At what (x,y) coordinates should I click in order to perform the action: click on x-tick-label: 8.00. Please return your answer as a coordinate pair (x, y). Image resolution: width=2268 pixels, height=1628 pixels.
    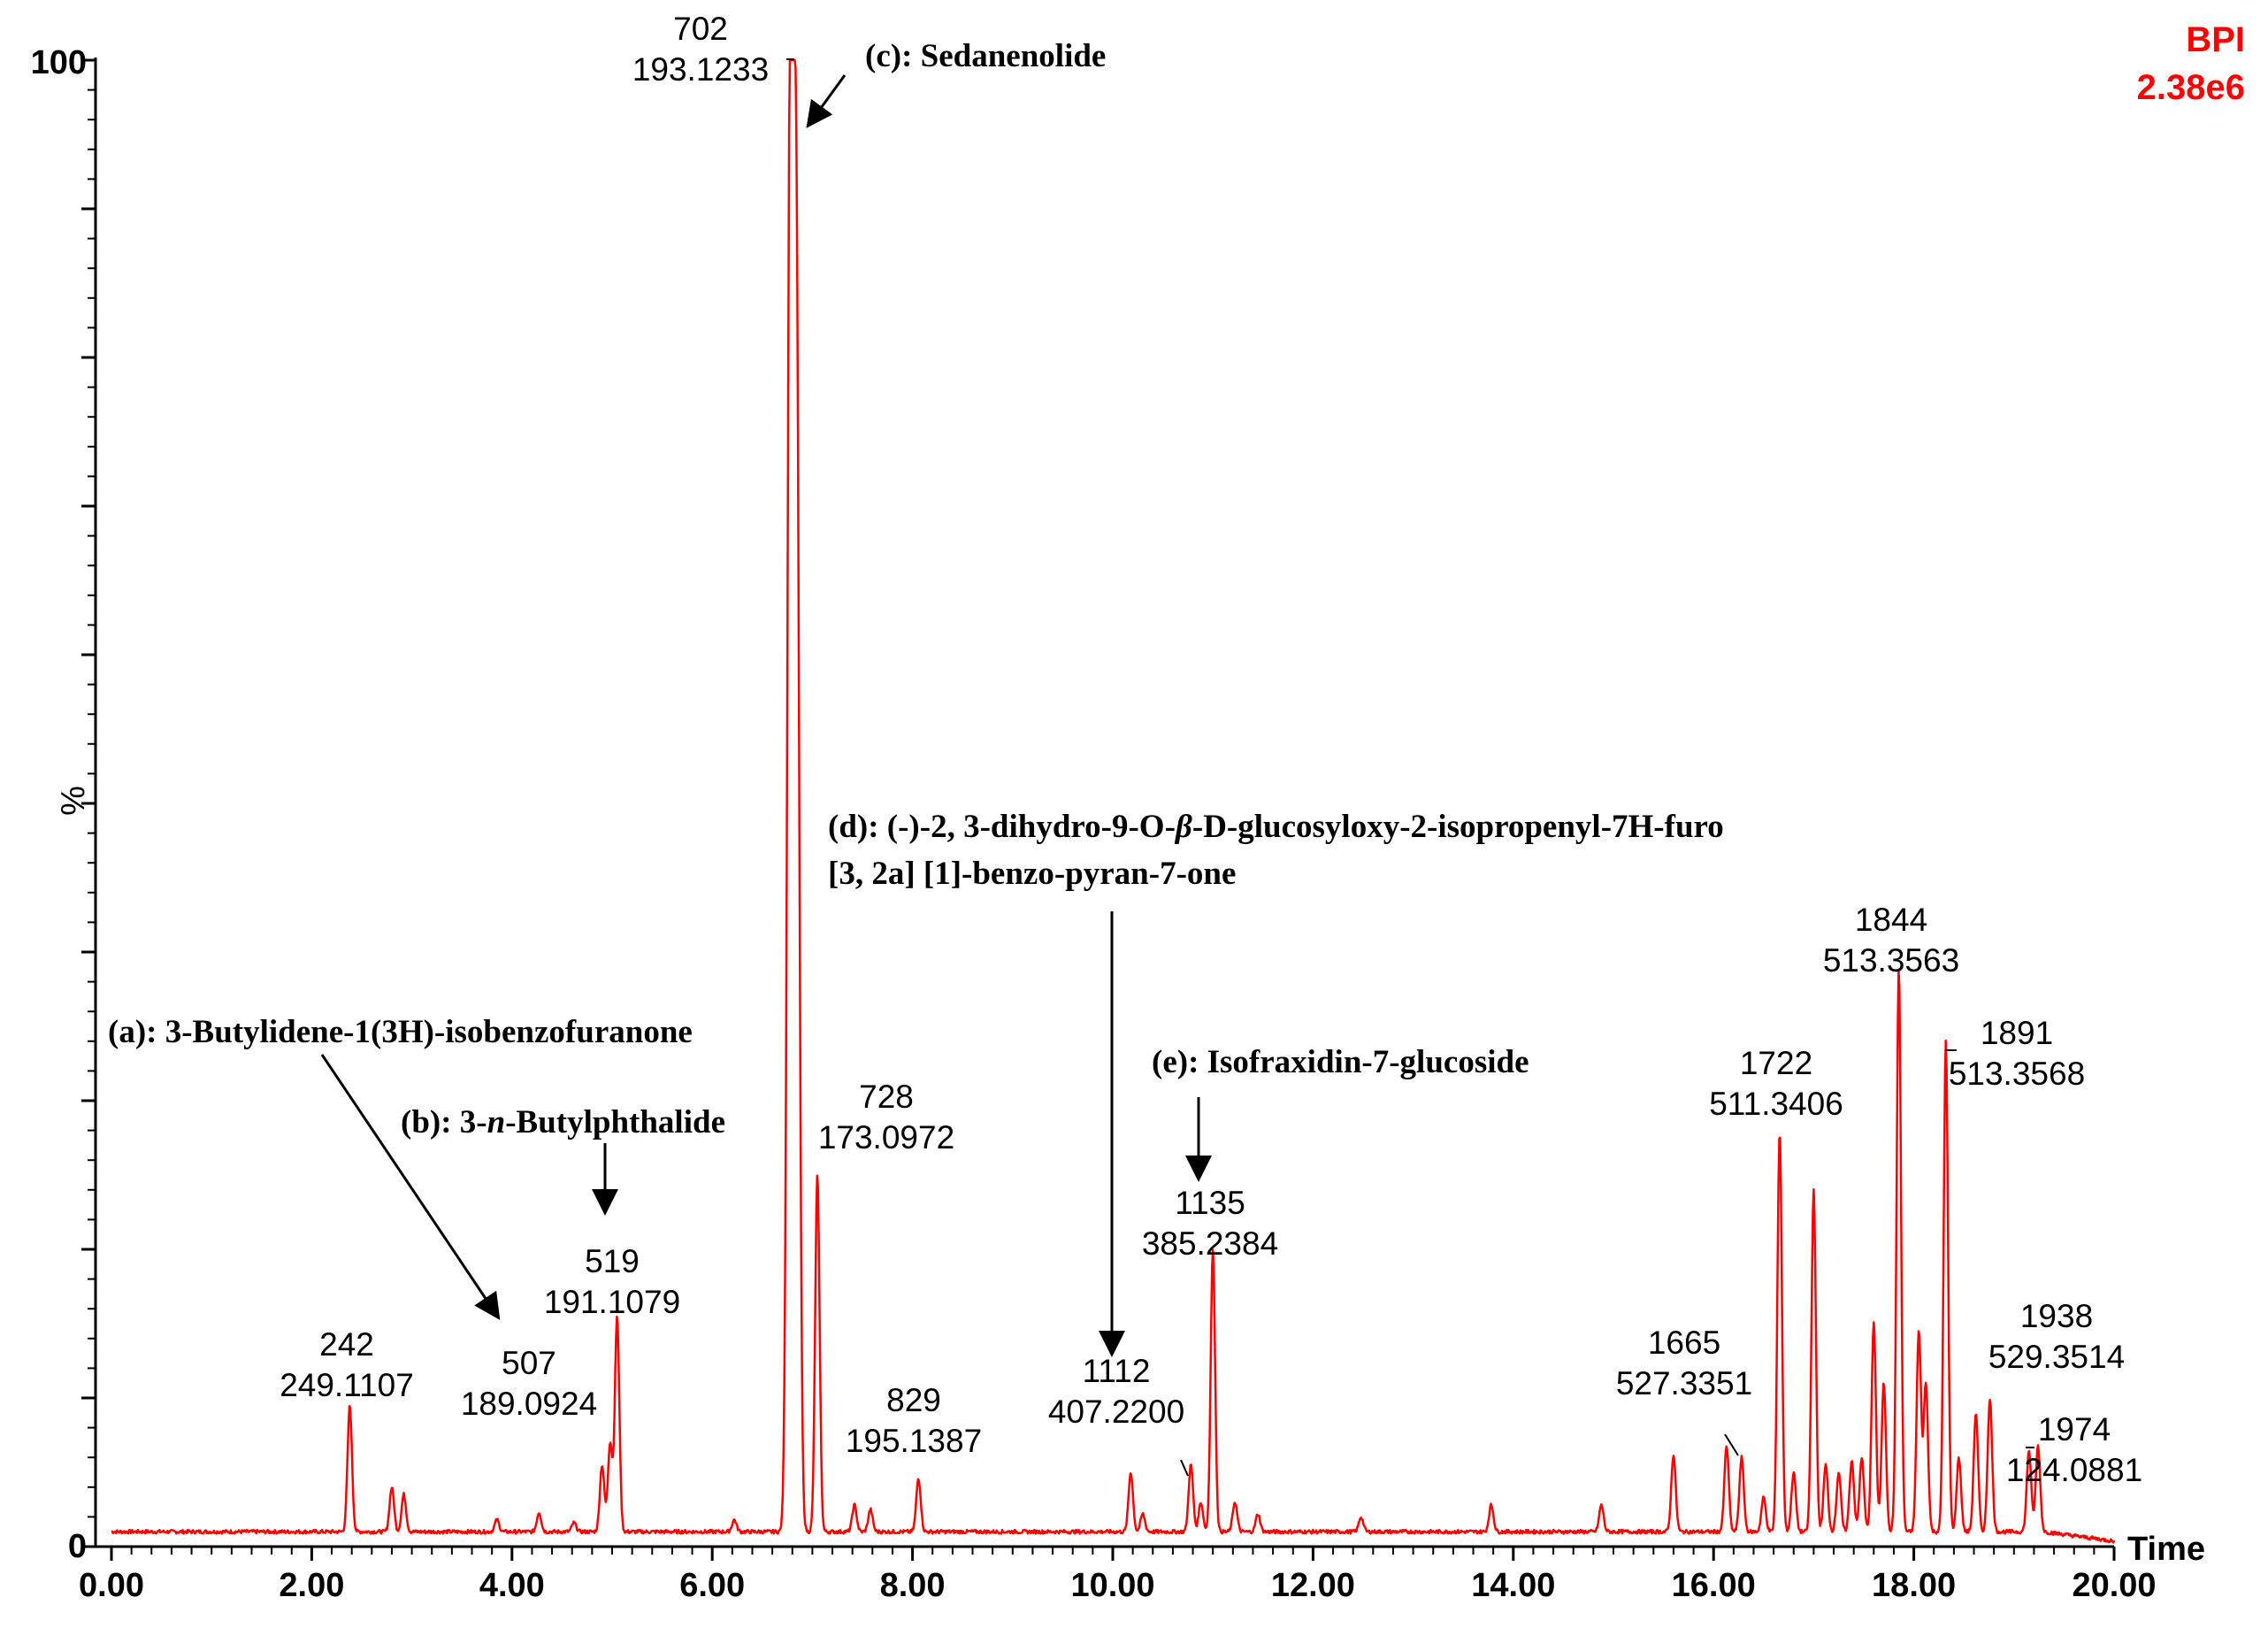
    Looking at the image, I should click on (913, 1585).